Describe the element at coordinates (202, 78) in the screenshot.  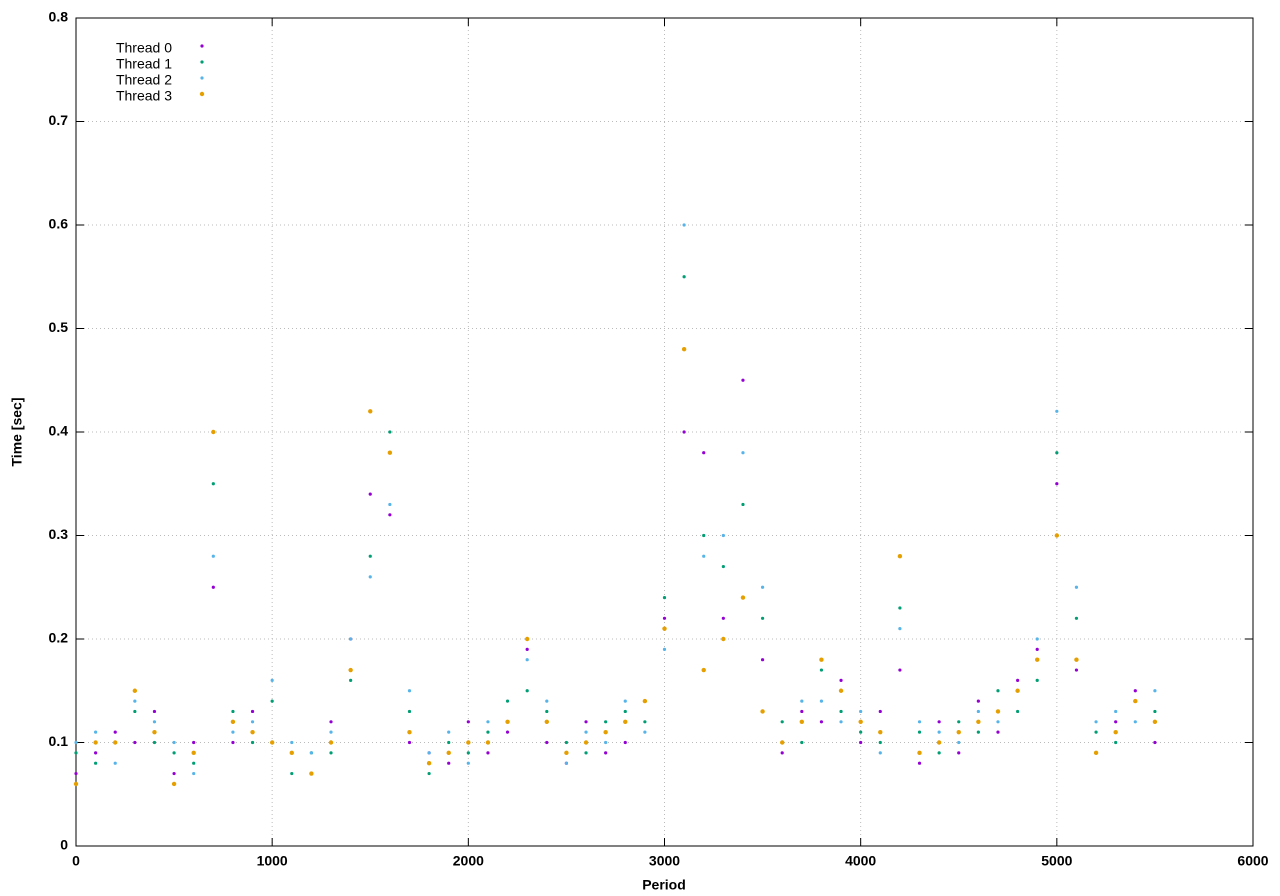
I see `legend-marker` at that location.